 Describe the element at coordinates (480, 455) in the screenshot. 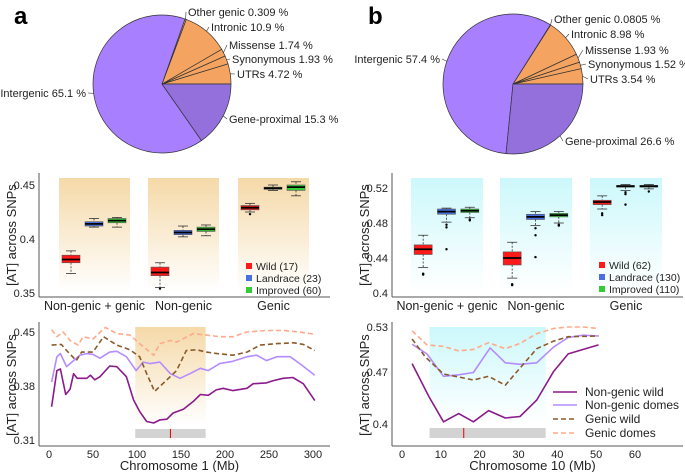

I see `x-tick-label: 20` at that location.